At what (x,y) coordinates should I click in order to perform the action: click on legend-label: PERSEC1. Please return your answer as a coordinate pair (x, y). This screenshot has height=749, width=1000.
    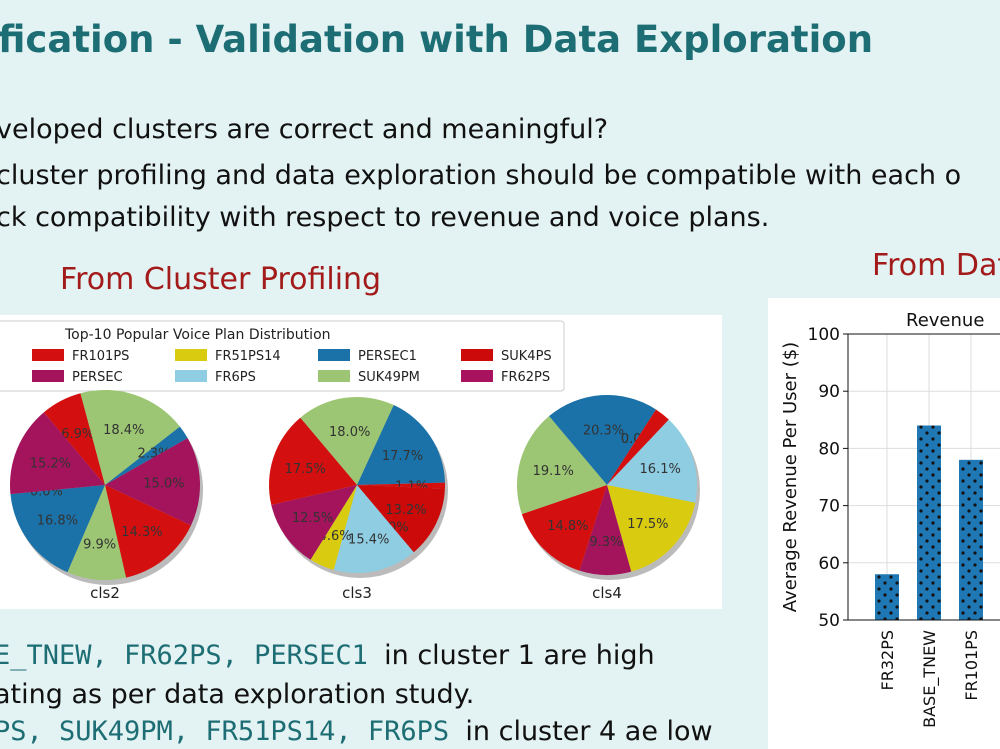
    Looking at the image, I should click on (387, 356).